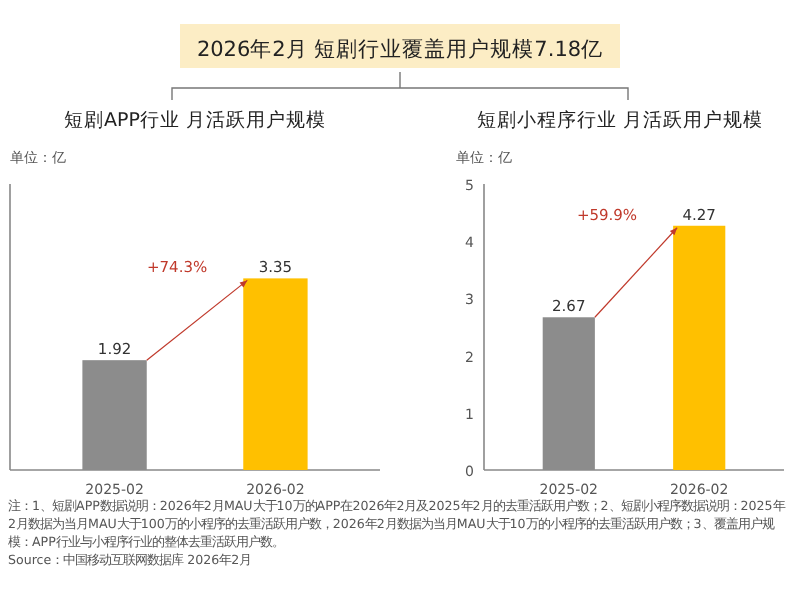 The height and width of the screenshot is (600, 798). What do you see at coordinates (400, 49) in the screenshot?
I see `chart-title: 2026年2月 短剧行业覆盖用户规模7.18亿` at bounding box center [400, 49].